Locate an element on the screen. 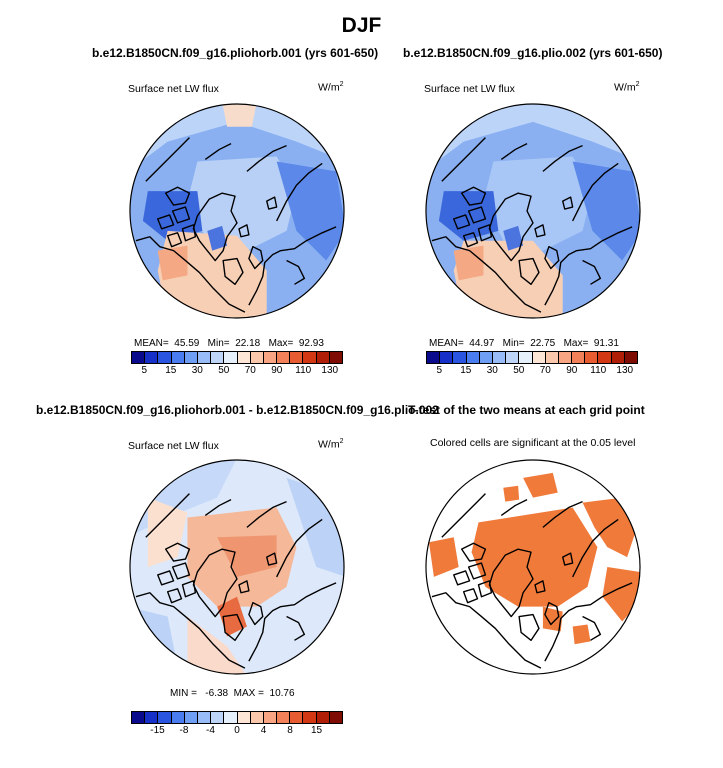 The height and width of the screenshot is (768, 723). panel-3-units-exp: 2 is located at coordinates (341, 441).